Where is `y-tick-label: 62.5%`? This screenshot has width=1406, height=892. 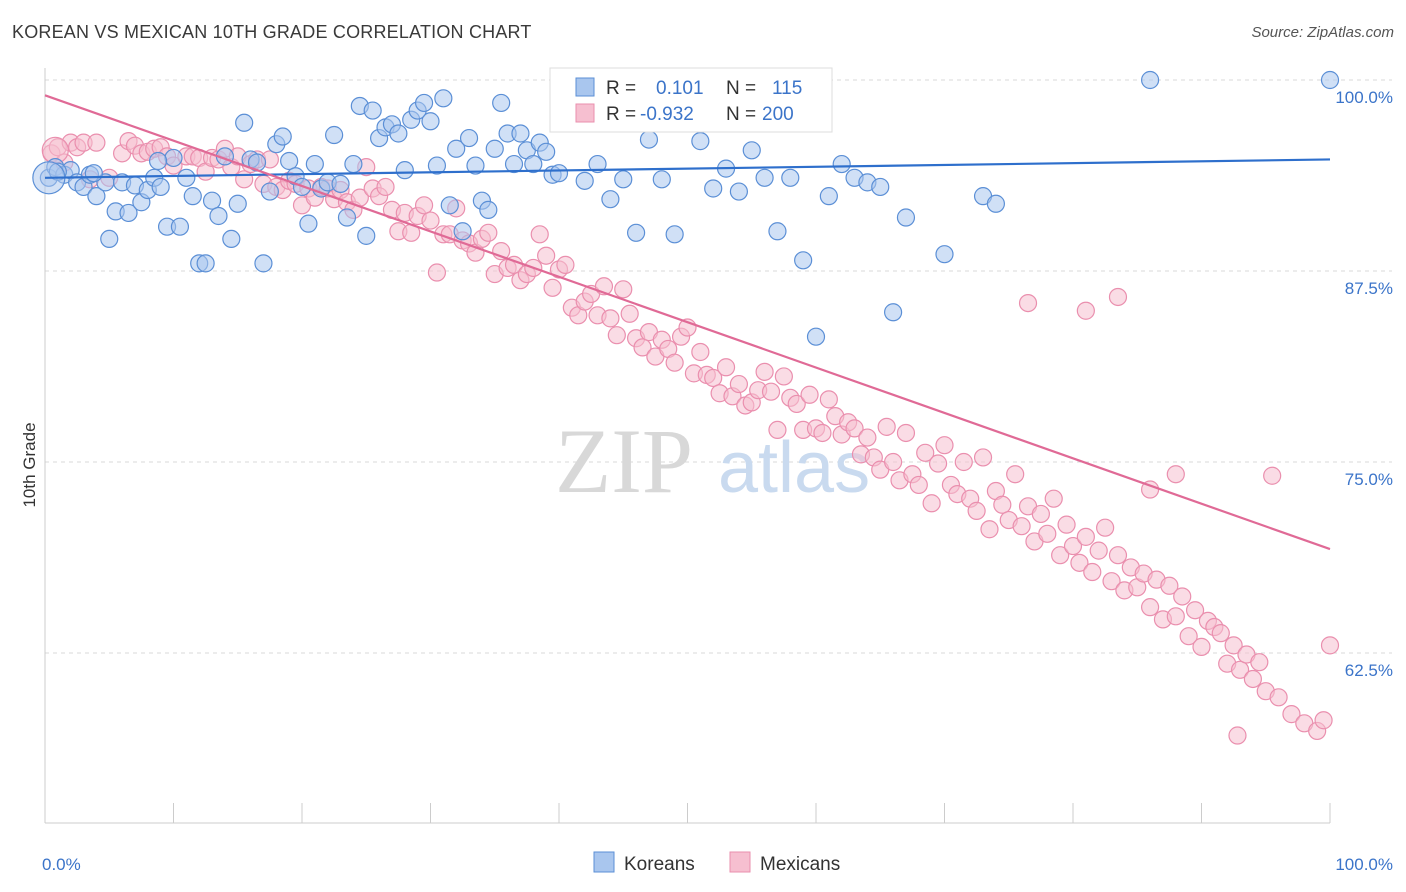
y-tick-label: 62.5% is located at coordinates (1369, 670).